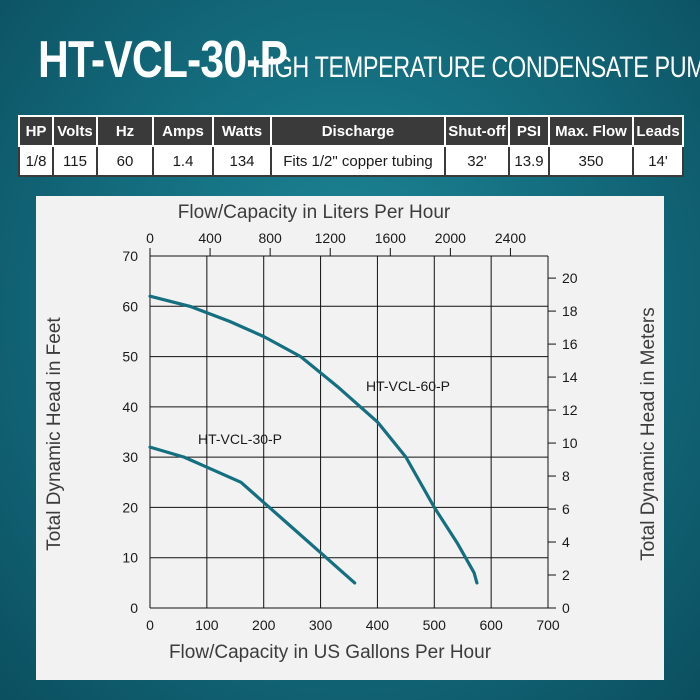 The height and width of the screenshot is (700, 700). I want to click on x-tick-label: 200, so click(264, 625).